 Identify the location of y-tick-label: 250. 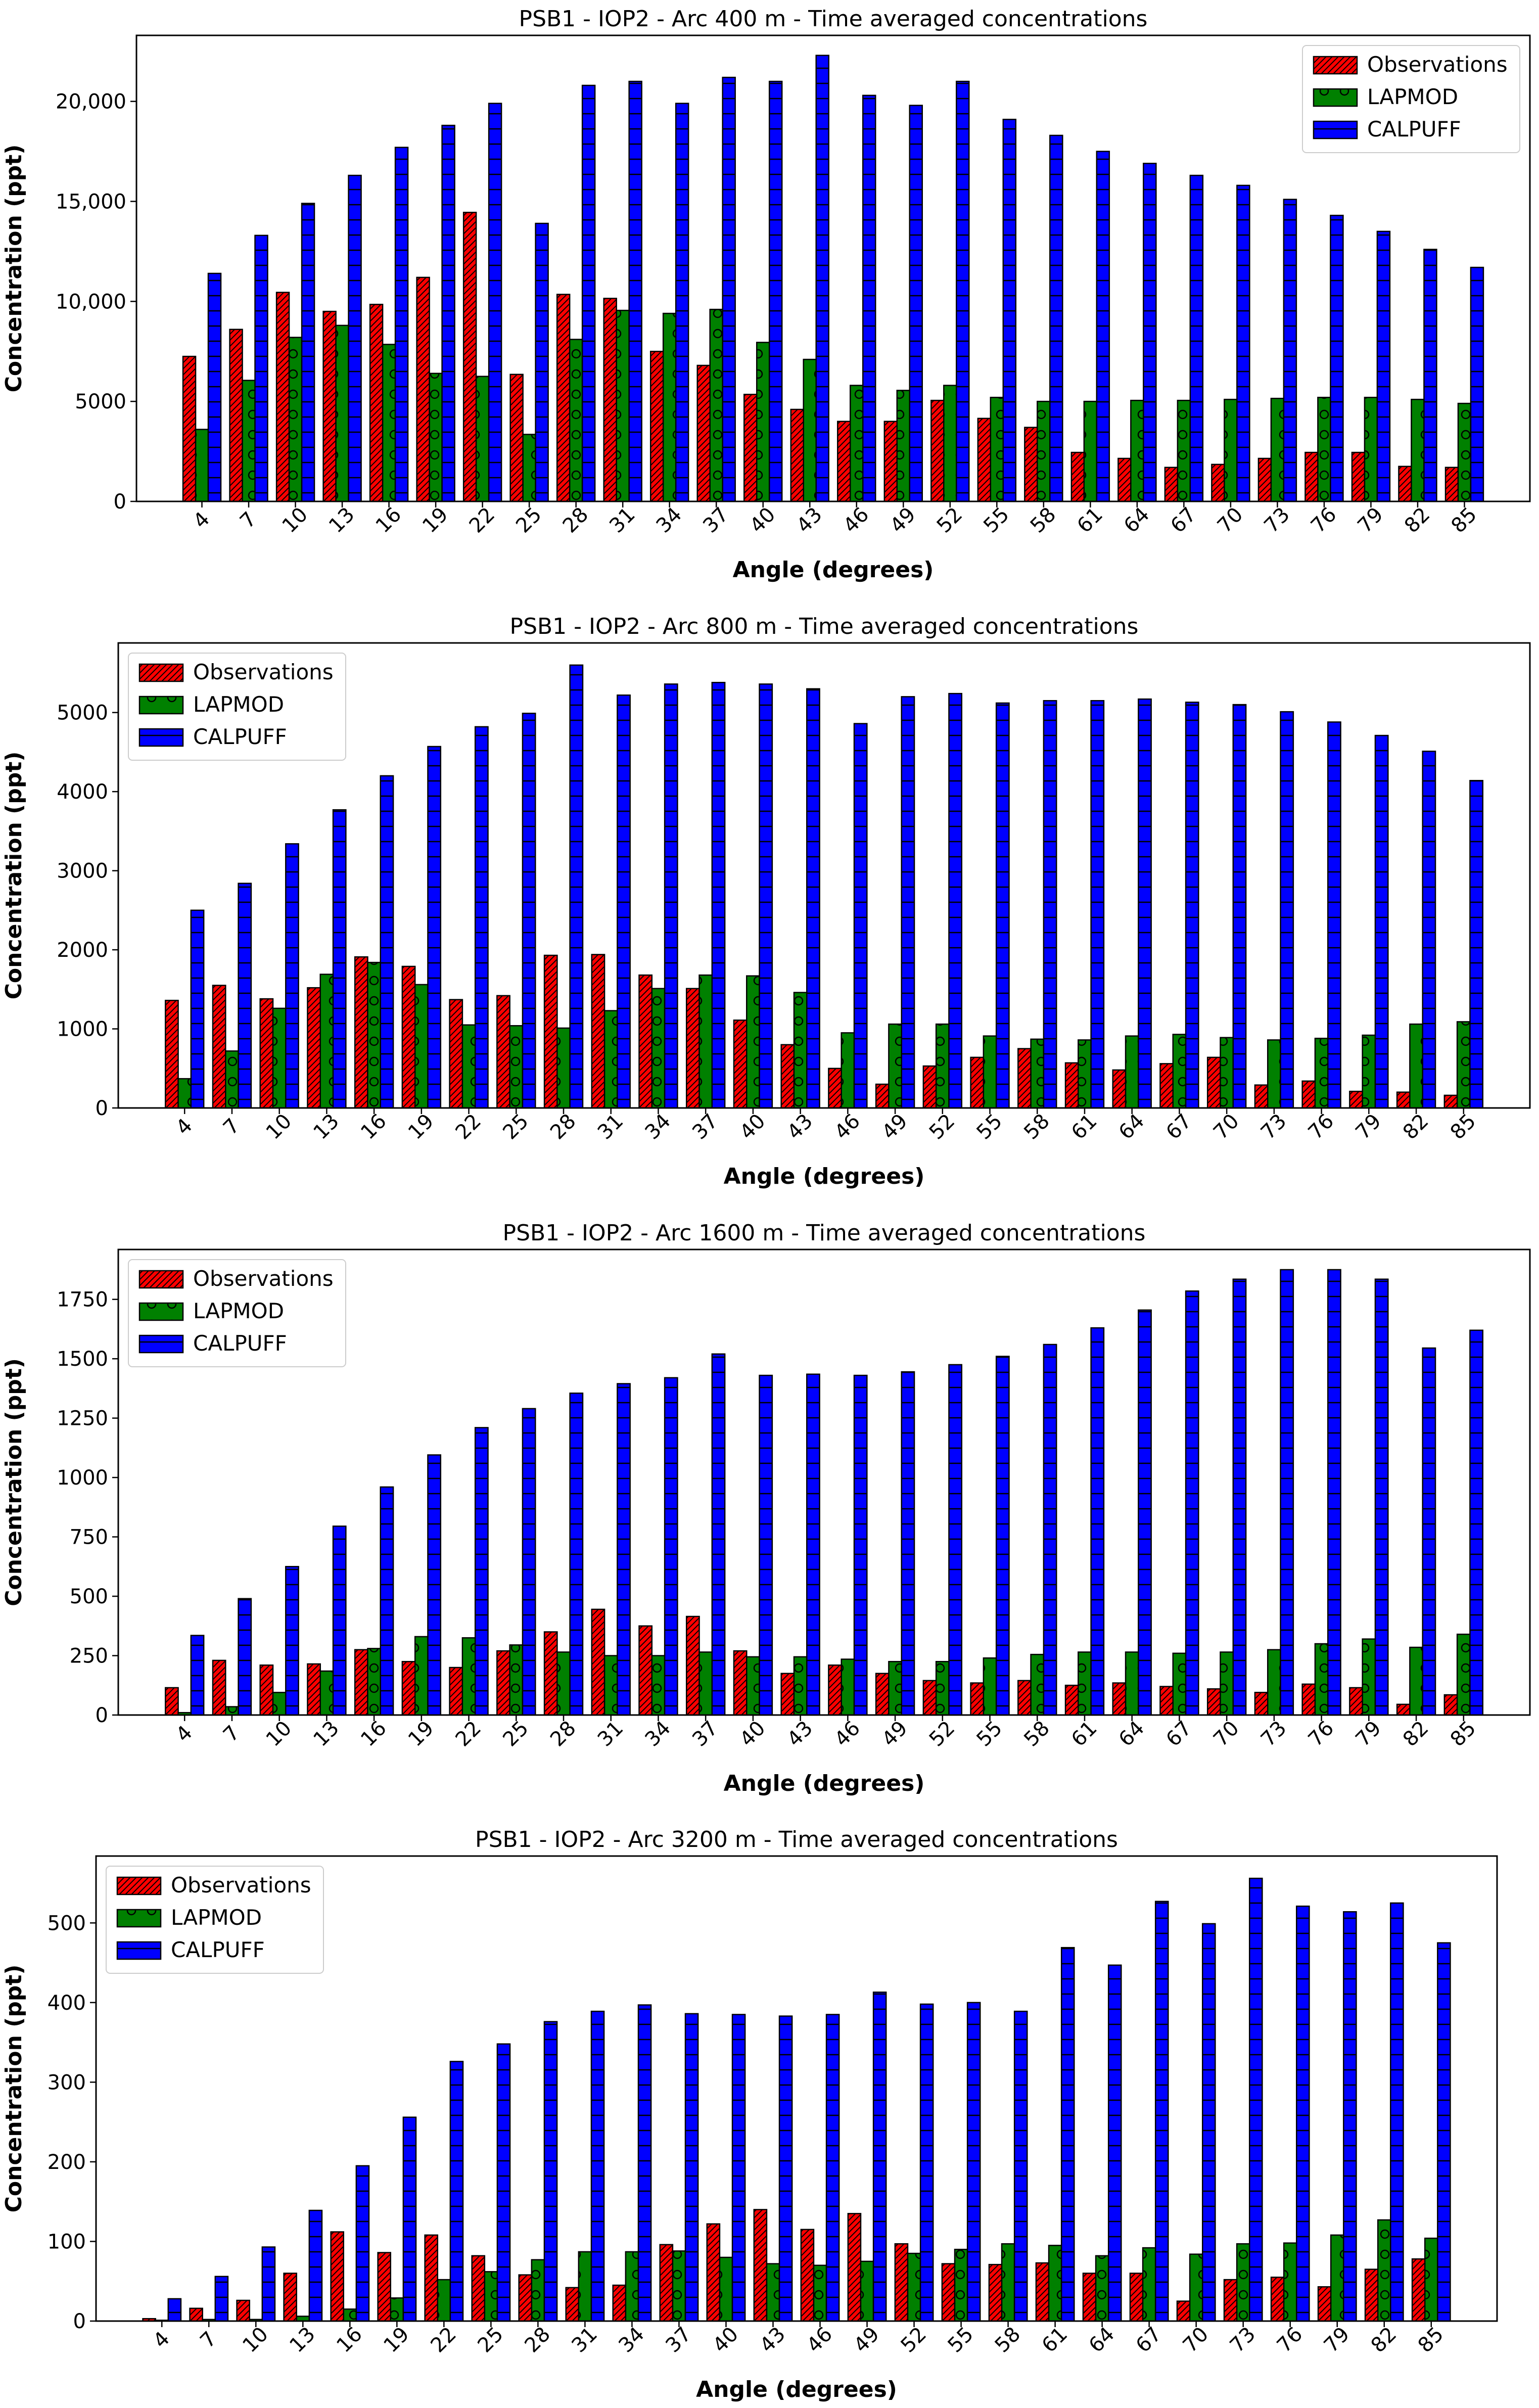
(89, 1656).